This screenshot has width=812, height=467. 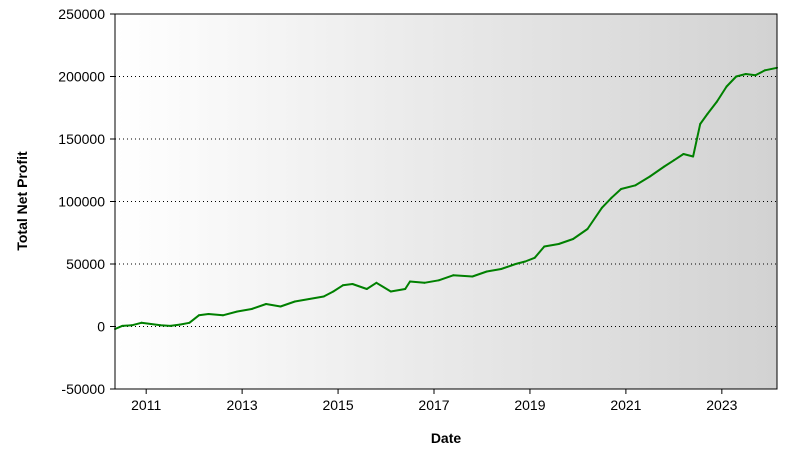 What do you see at coordinates (721, 405) in the screenshot?
I see `x-tick-label: 2023` at bounding box center [721, 405].